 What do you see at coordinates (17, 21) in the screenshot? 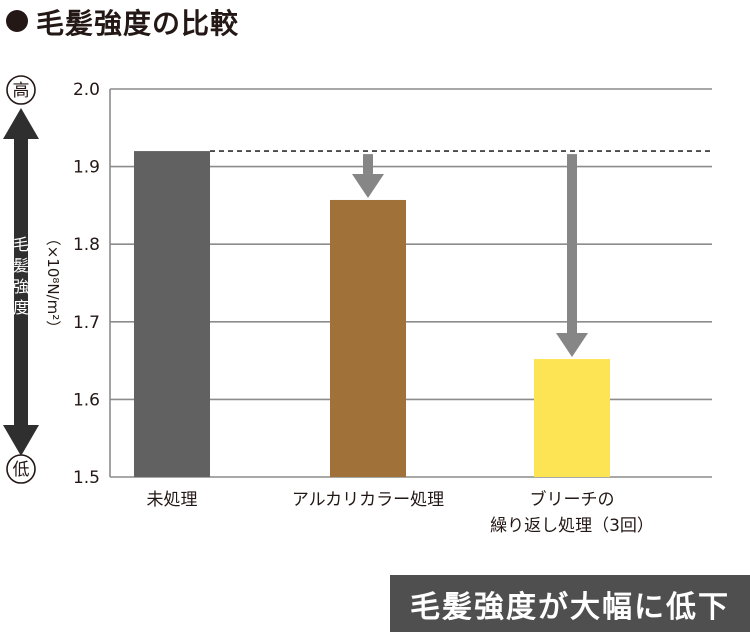
I see `bullet-icon` at bounding box center [17, 21].